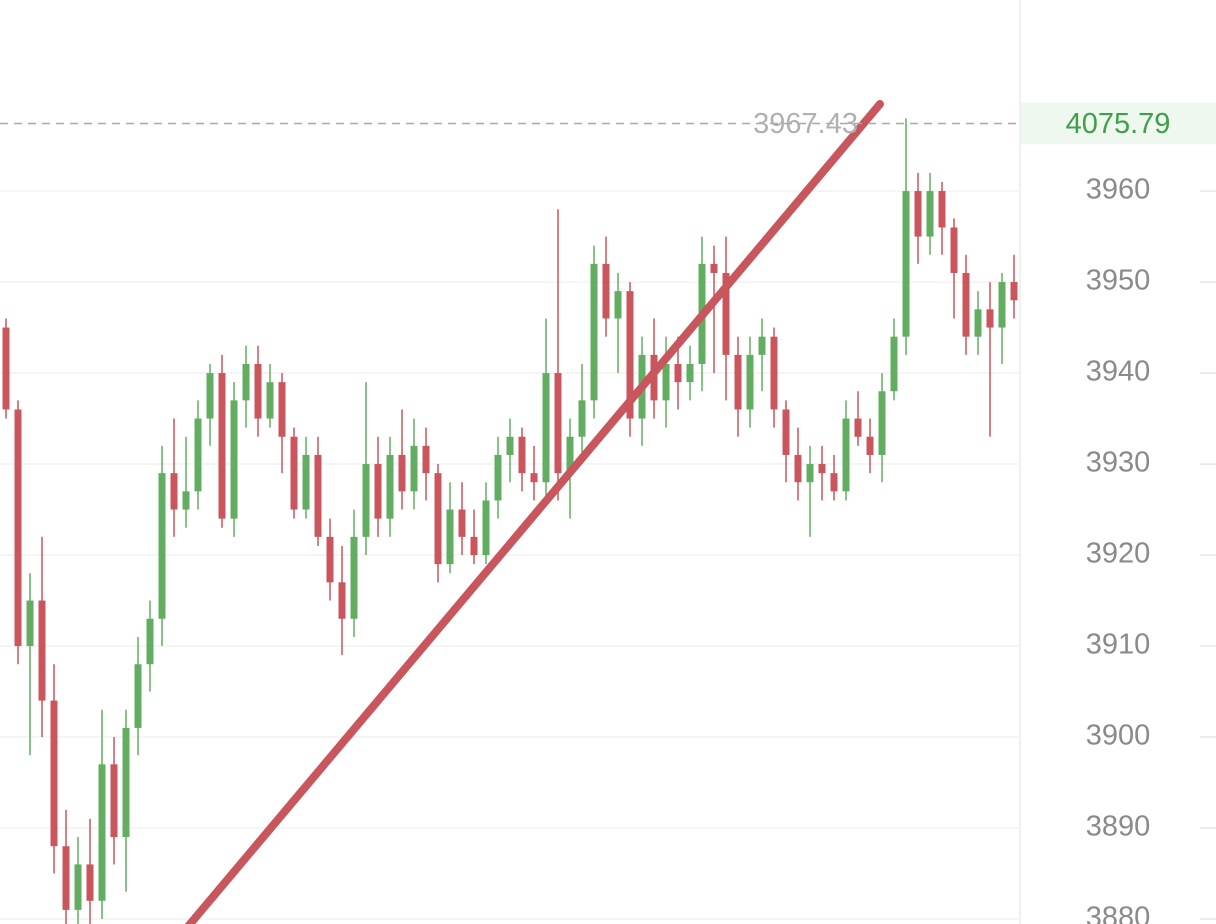 The height and width of the screenshot is (924, 1216). I want to click on price-line-label: 3967.43, so click(805, 124).